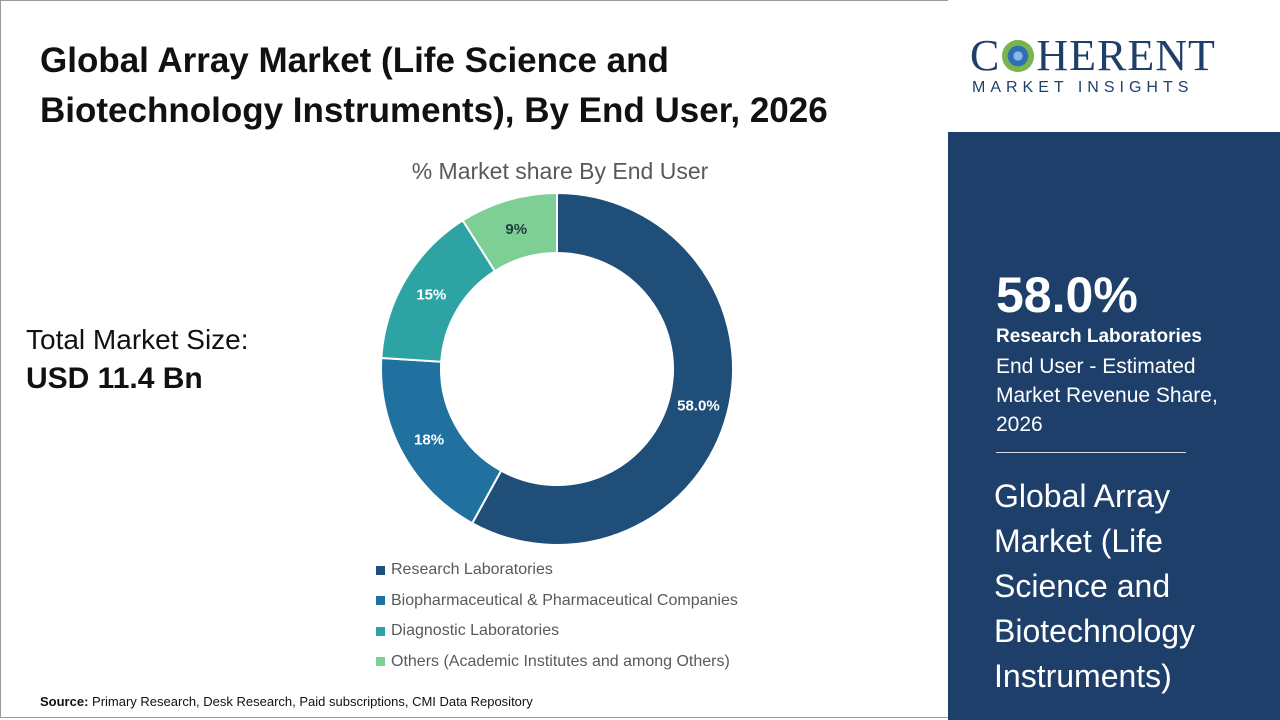 Image resolution: width=1280 pixels, height=720 pixels. What do you see at coordinates (1126, 55) in the screenshot?
I see `logo-text-end: HERENT` at bounding box center [1126, 55].